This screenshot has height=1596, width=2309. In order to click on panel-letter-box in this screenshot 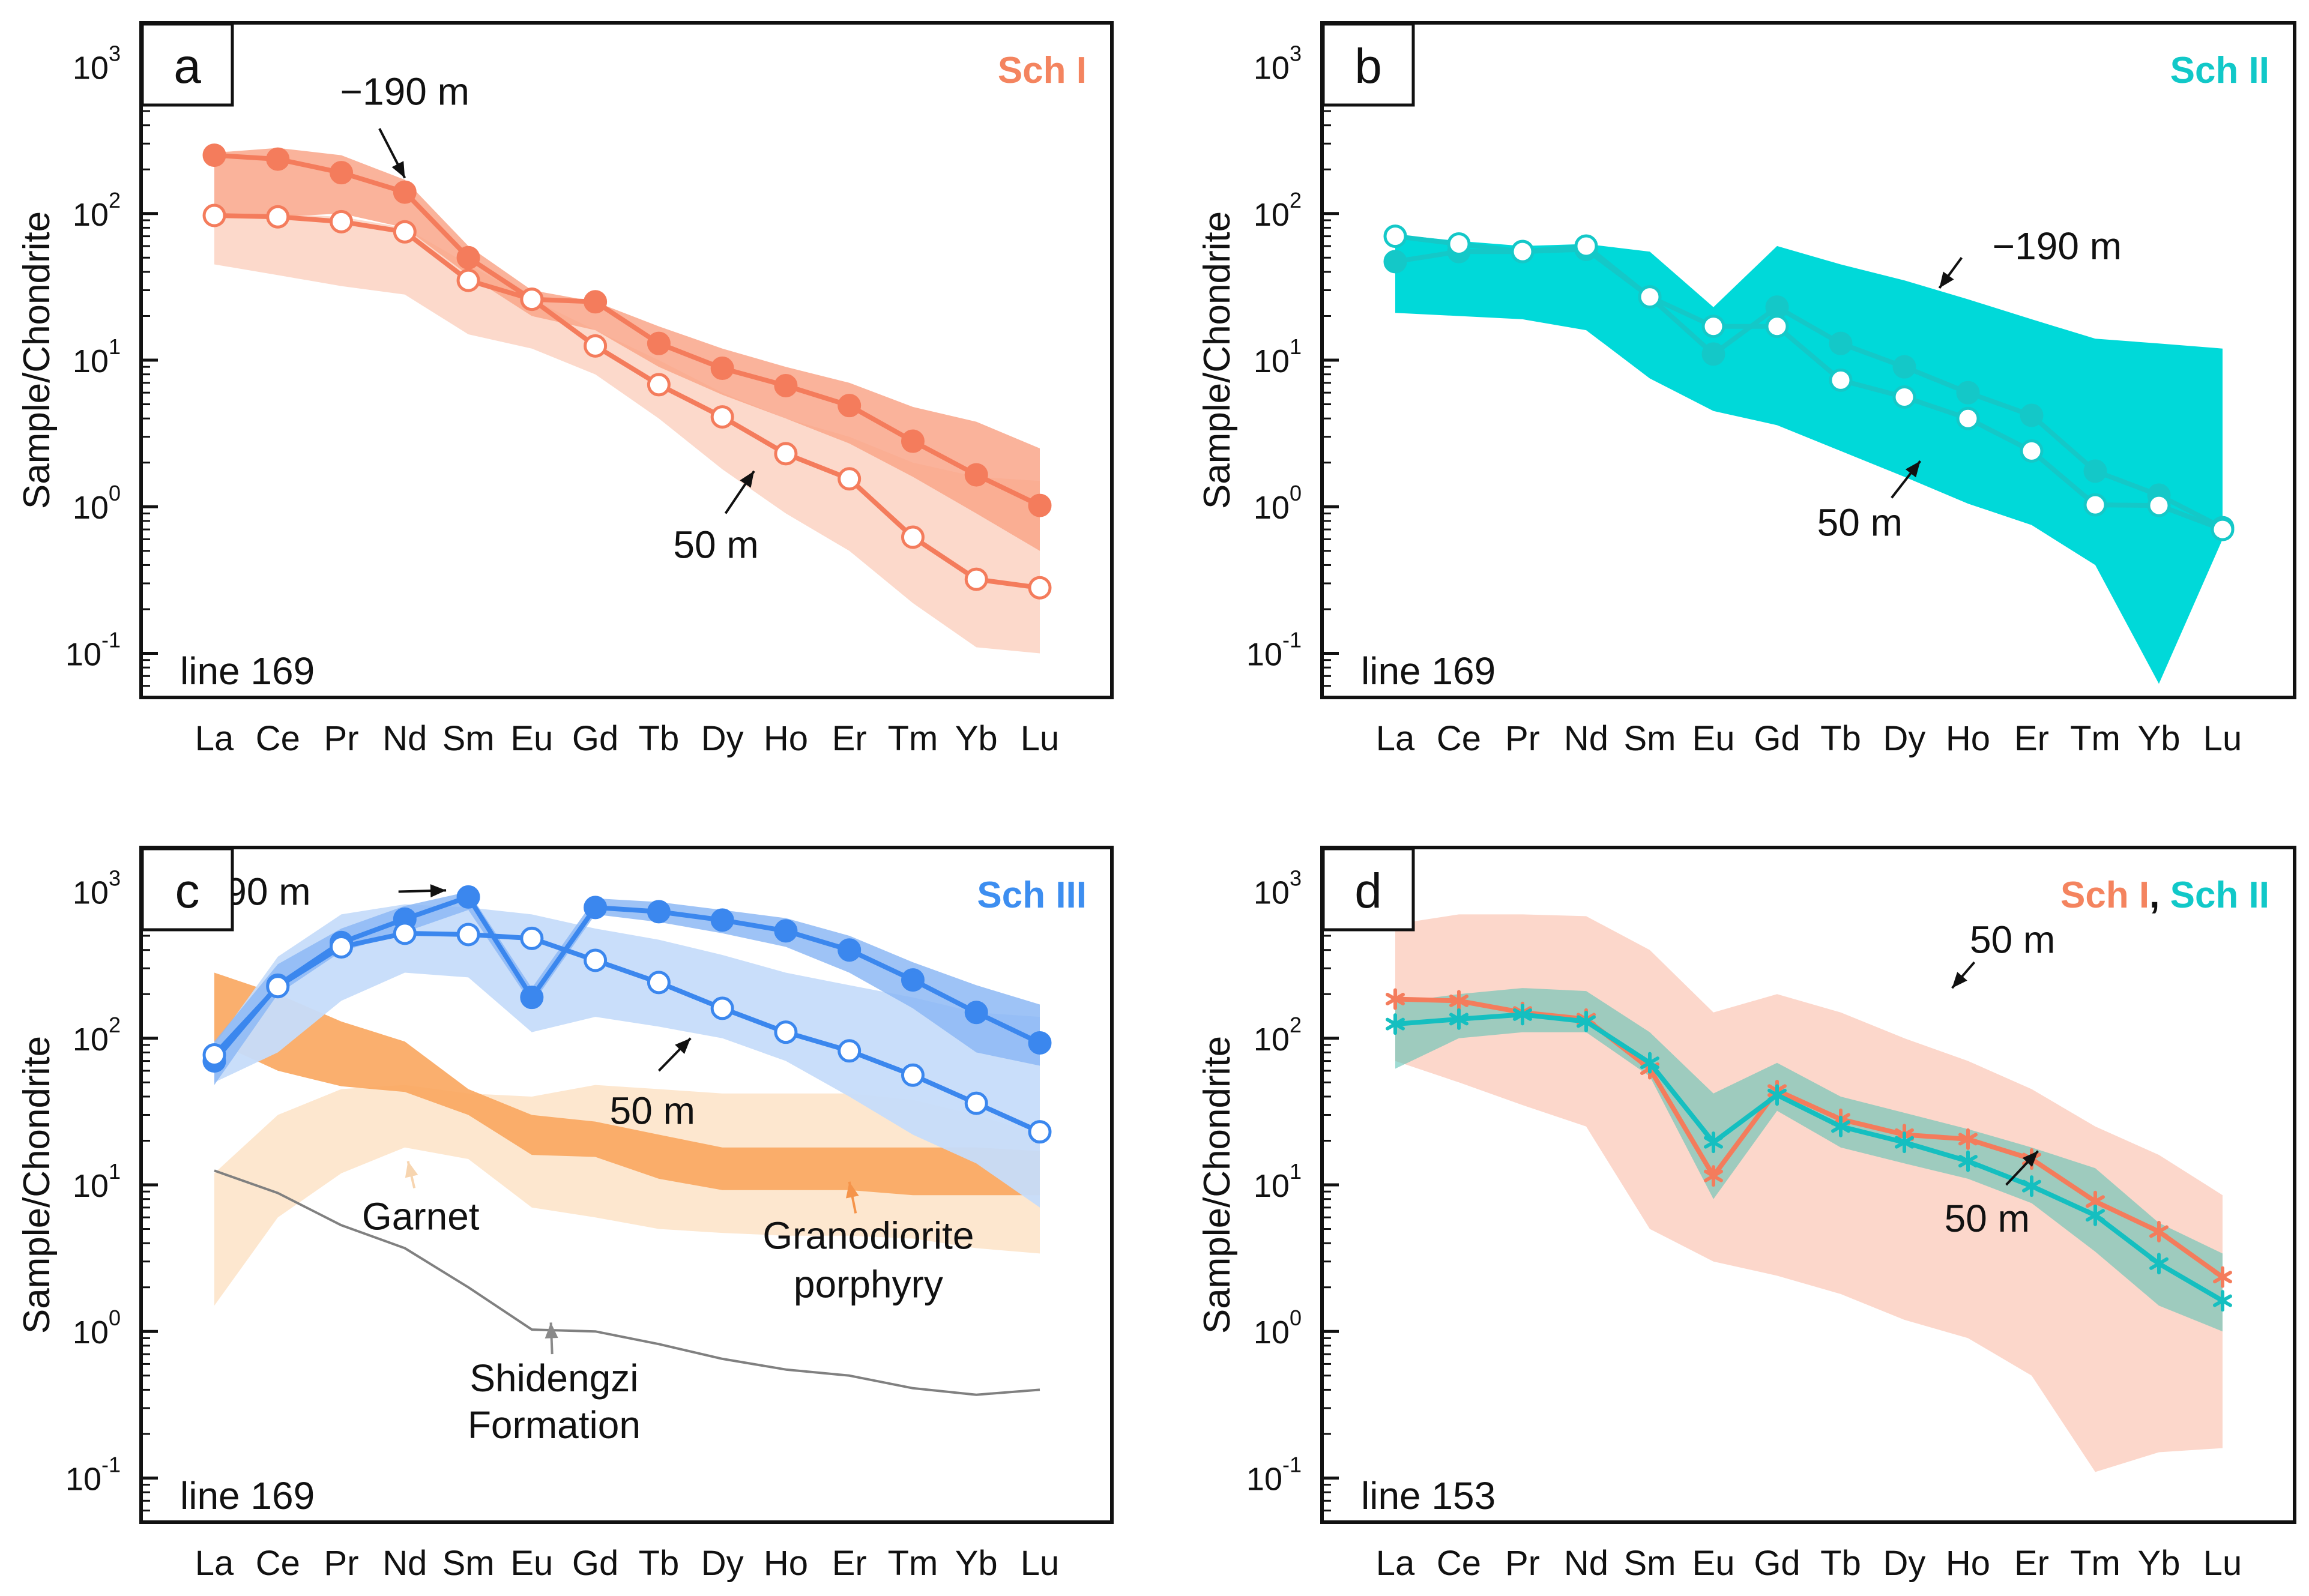, I will do `click(1368, 64)`.